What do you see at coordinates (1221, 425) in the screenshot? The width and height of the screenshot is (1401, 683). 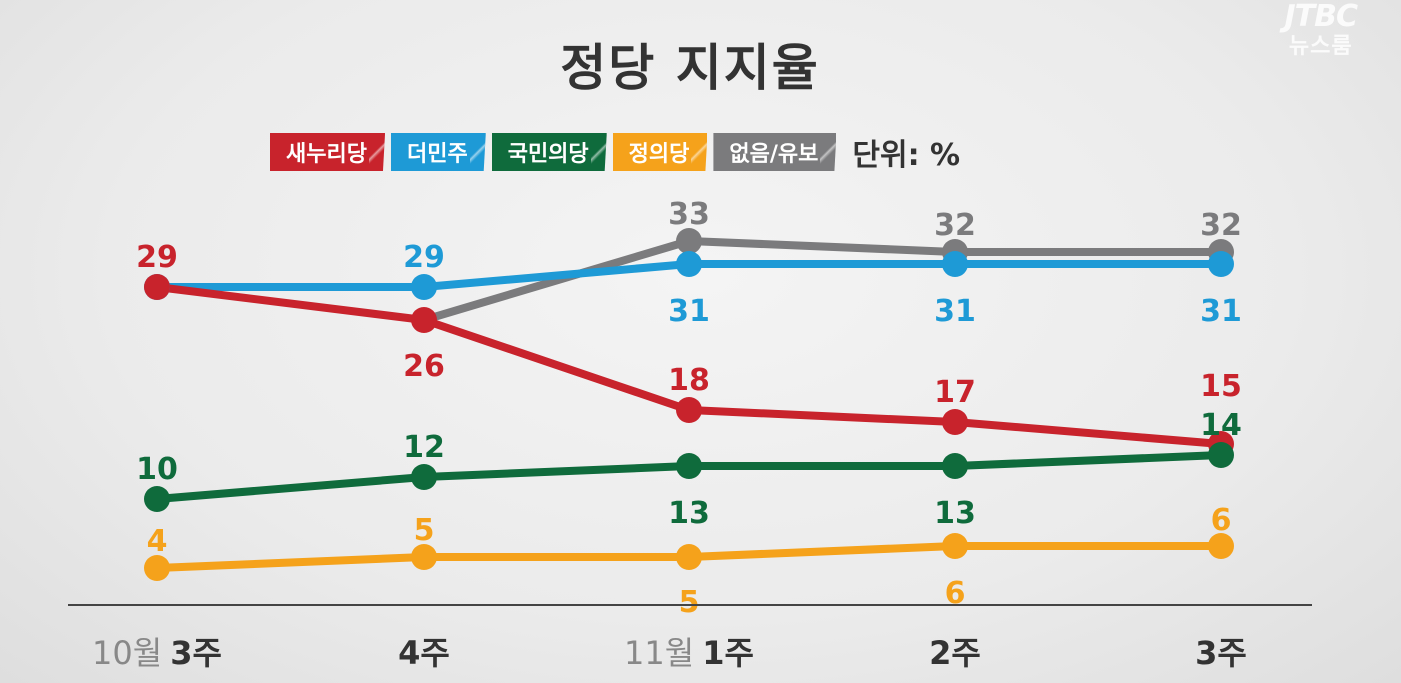 I see `value-label: 14` at bounding box center [1221, 425].